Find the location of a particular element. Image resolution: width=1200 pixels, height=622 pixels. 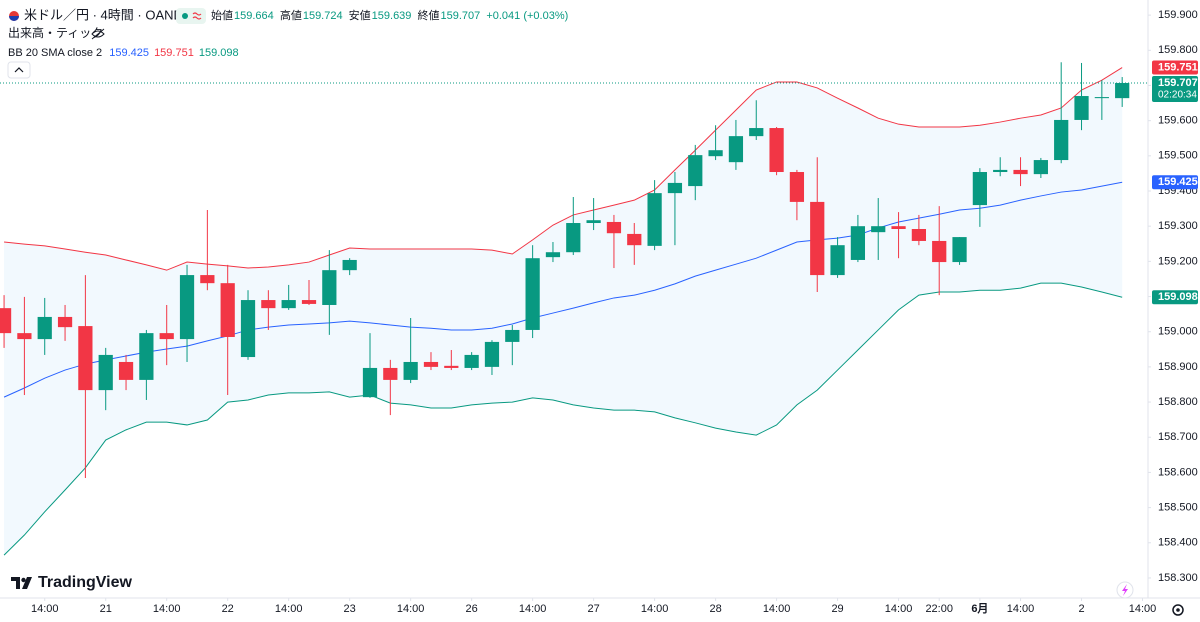

x-tick-label: 22 is located at coordinates (228, 609).